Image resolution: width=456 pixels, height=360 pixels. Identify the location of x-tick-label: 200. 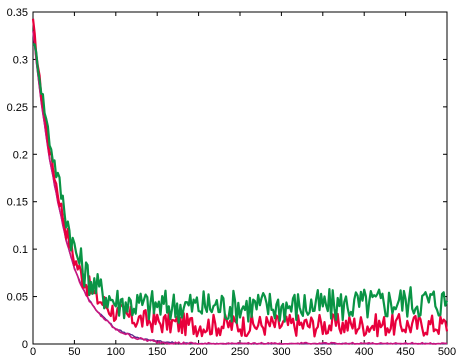
(198, 350).